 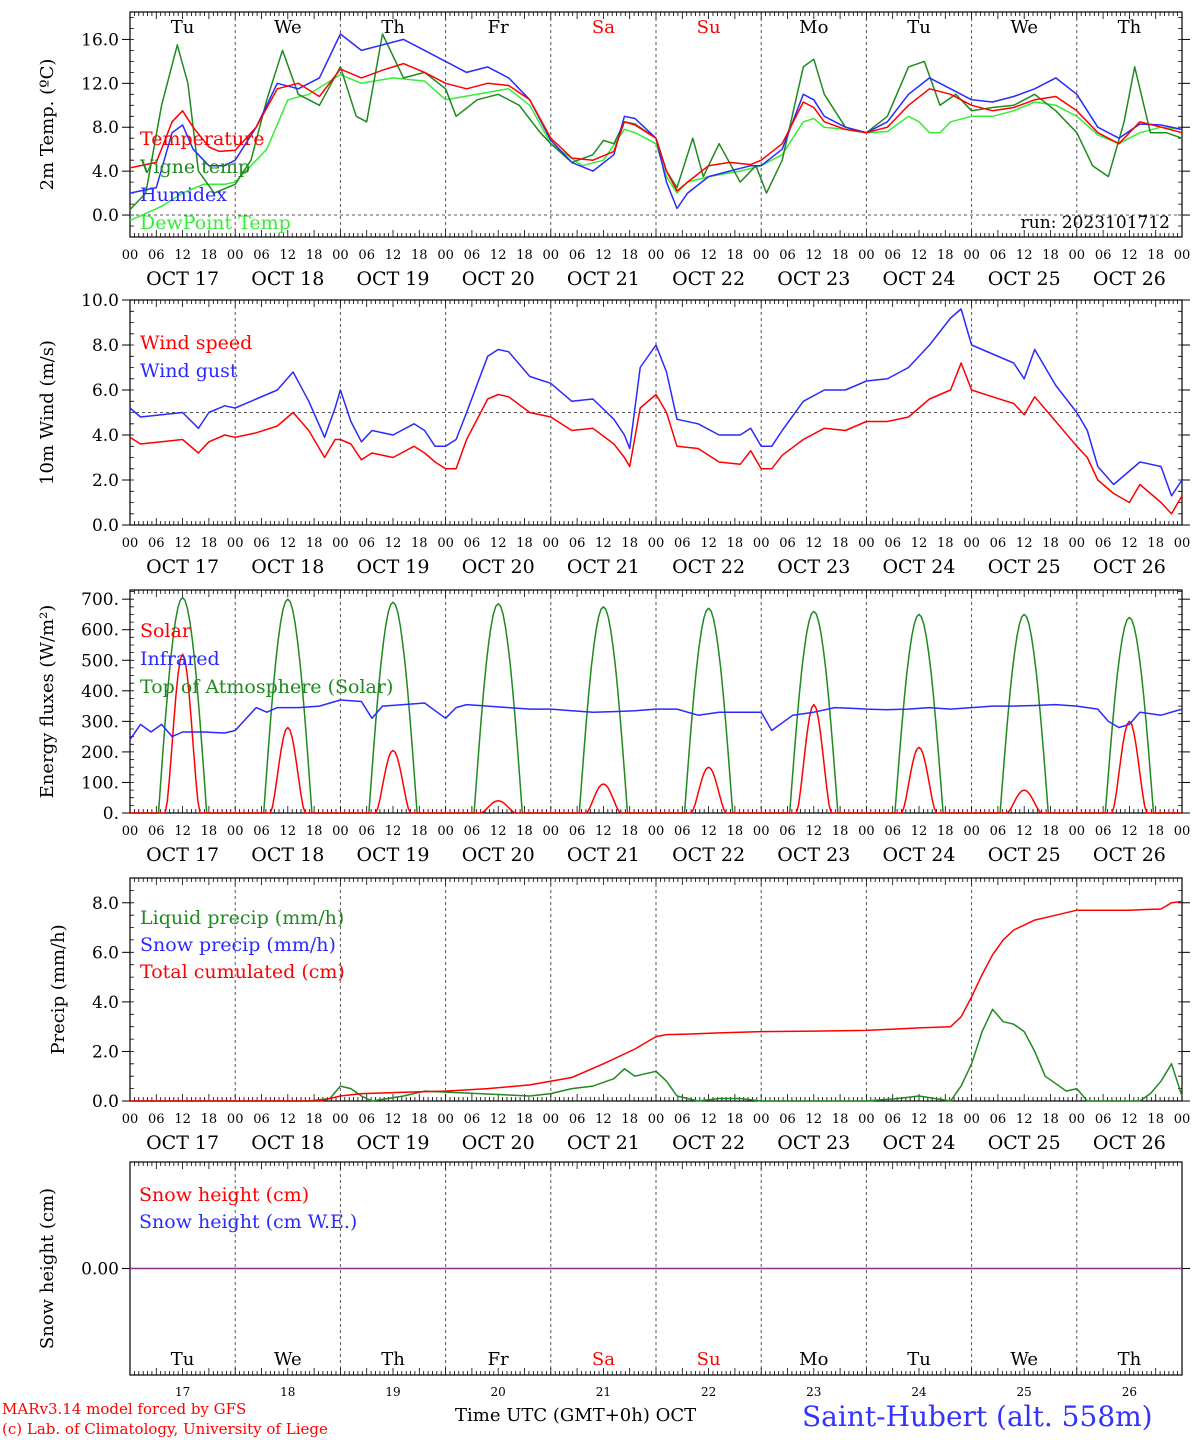 What do you see at coordinates (656, 124) in the screenshot?
I see `plot-frame` at bounding box center [656, 124].